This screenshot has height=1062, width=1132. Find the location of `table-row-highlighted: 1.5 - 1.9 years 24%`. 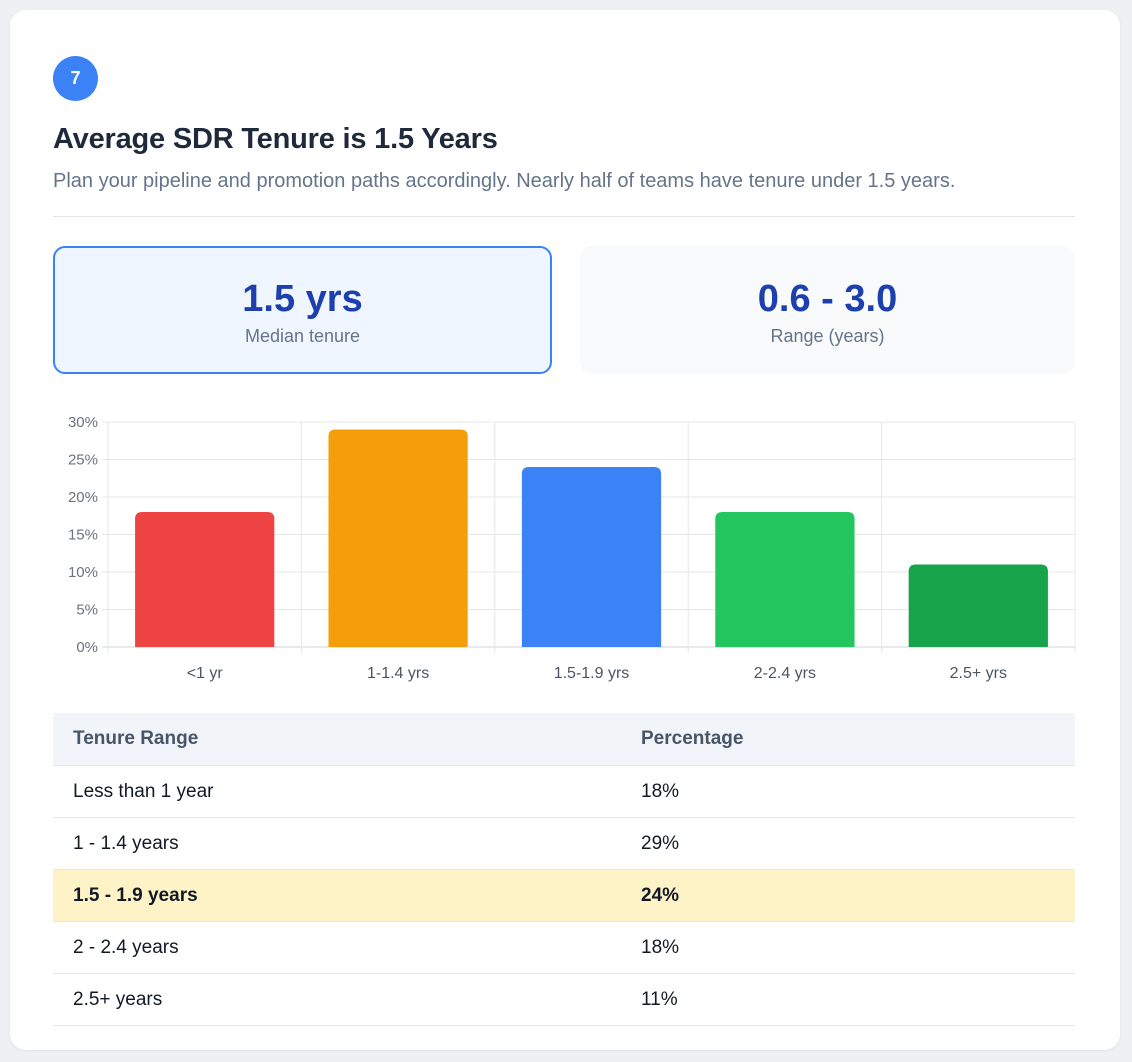

table-row-highlighted: 1.5 - 1.9 years 24% is located at coordinates (564, 895).